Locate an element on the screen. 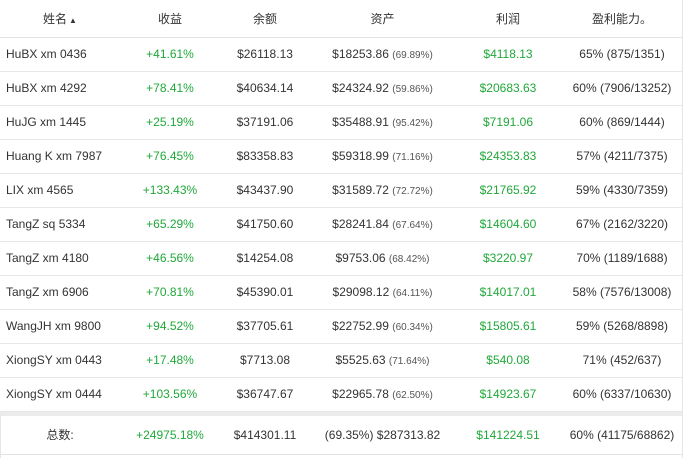 The height and width of the screenshot is (460, 683). row-balance: $37705.61 is located at coordinates (265, 326).